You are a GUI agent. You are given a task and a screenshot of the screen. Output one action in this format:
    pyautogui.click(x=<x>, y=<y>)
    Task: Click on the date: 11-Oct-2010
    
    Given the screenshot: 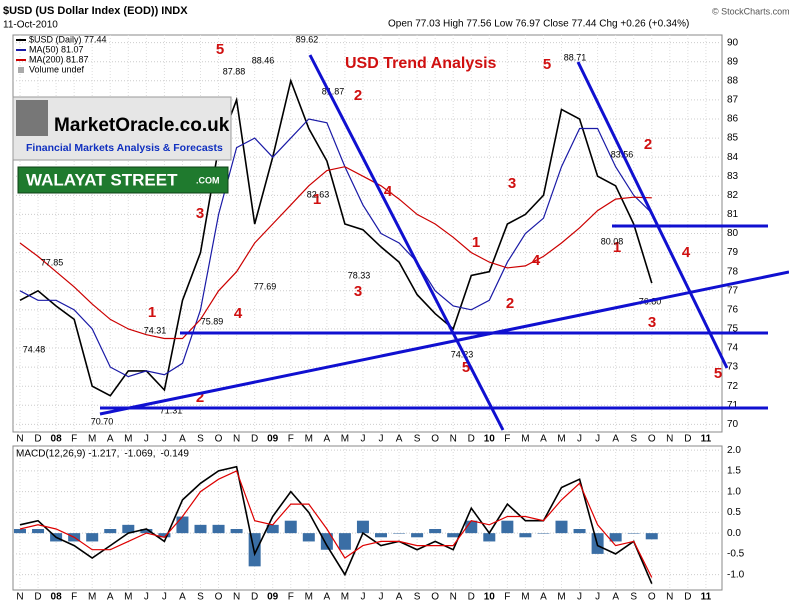 What is the action you would take?
    pyautogui.click(x=30, y=25)
    